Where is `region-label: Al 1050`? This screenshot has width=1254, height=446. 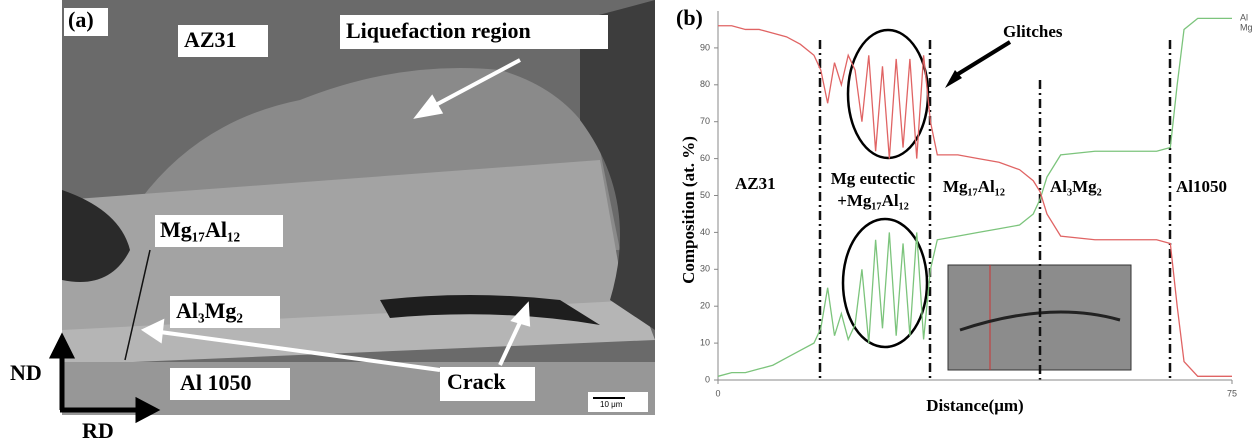
region-label: Al 1050 is located at coordinates (216, 382).